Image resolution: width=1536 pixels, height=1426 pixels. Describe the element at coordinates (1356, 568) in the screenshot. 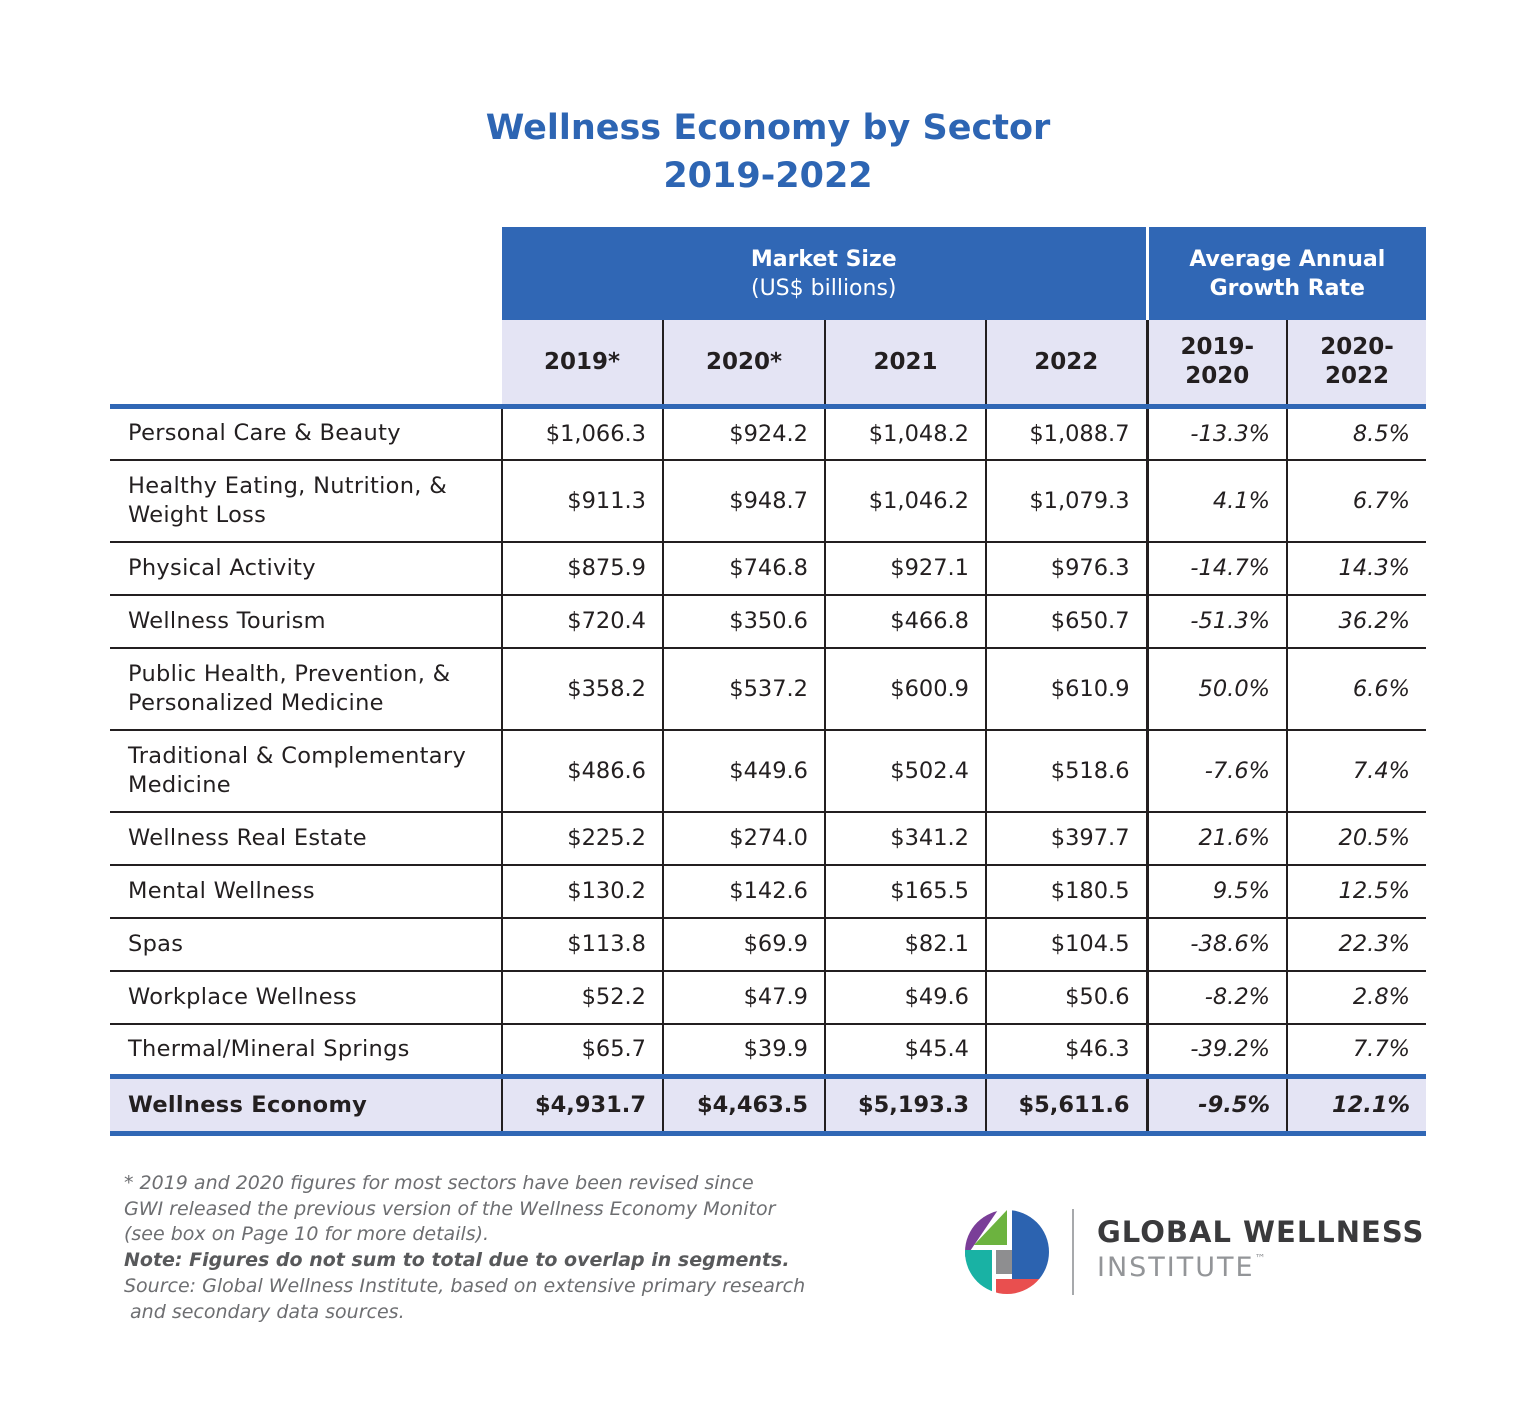

I see `cell-value: 14.3%` at that location.